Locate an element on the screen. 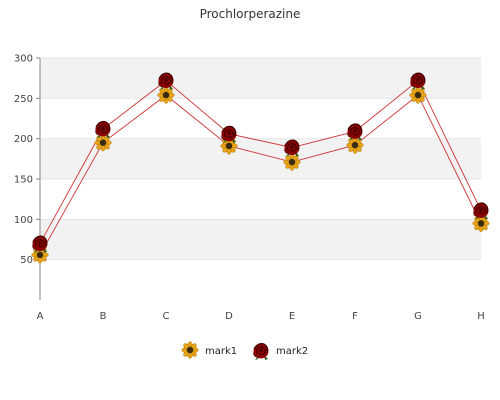 Image resolution: width=500 pixels, height=400 pixels. y-tick-label: 200 is located at coordinates (23, 139).